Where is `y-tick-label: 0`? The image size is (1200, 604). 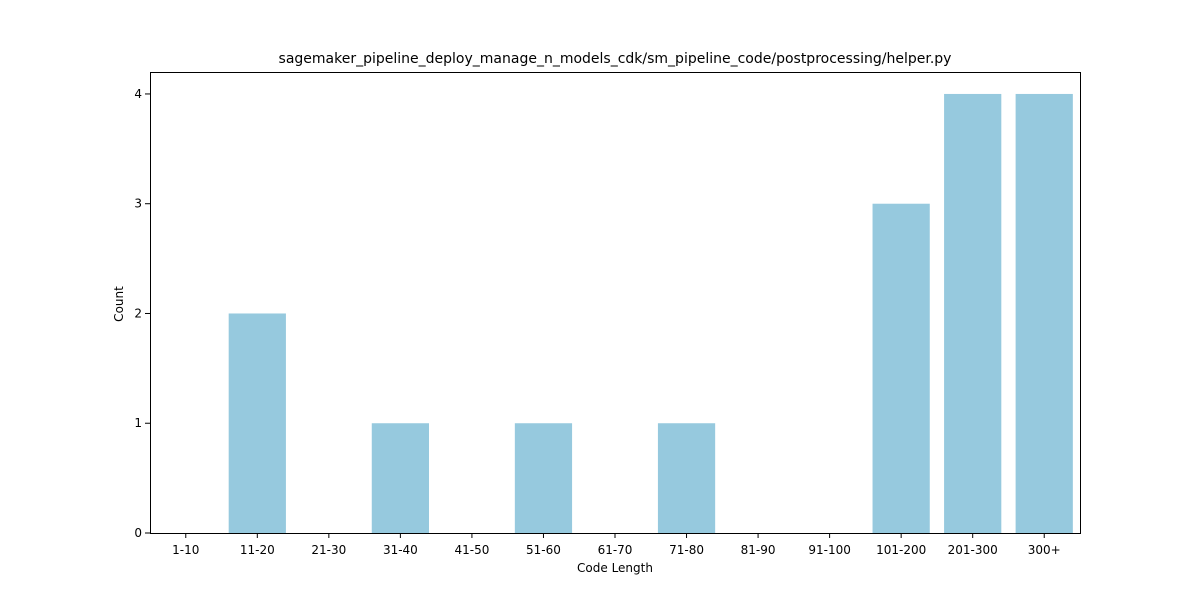
y-tick-label: 0 is located at coordinates (138, 533).